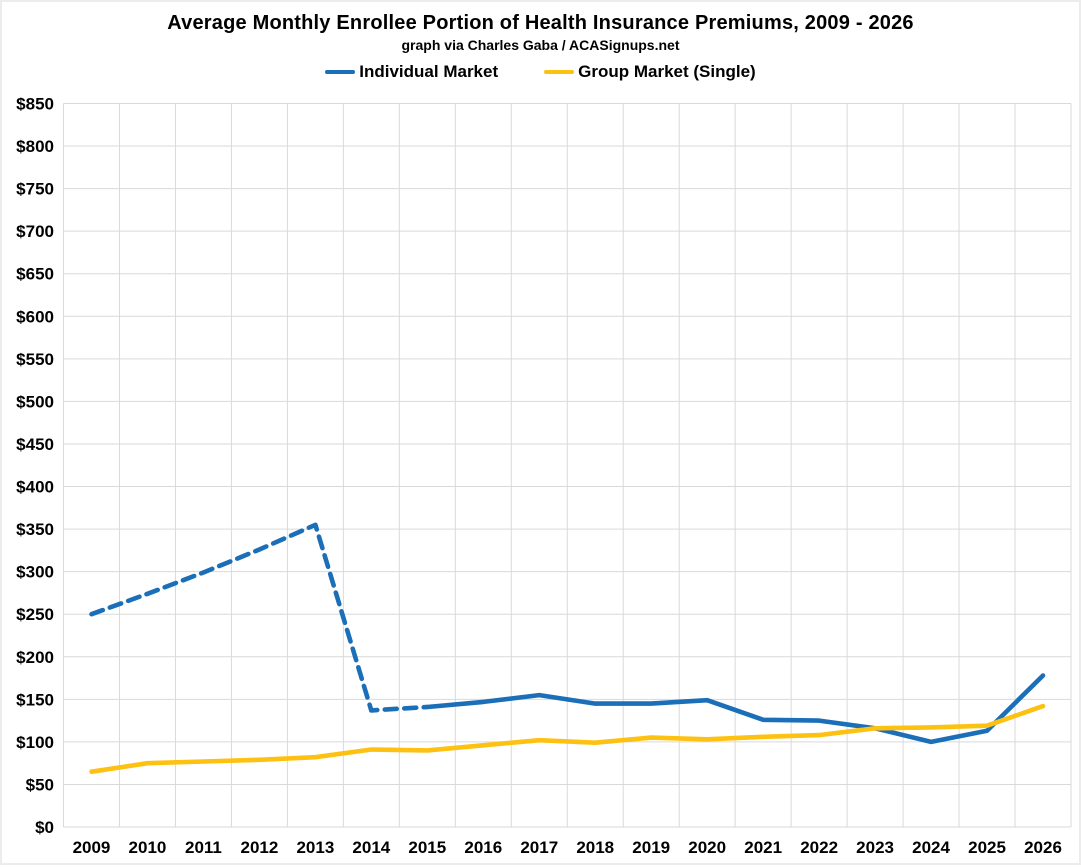 The height and width of the screenshot is (867, 1081). What do you see at coordinates (595, 847) in the screenshot?
I see `x-tick-label: 2018` at bounding box center [595, 847].